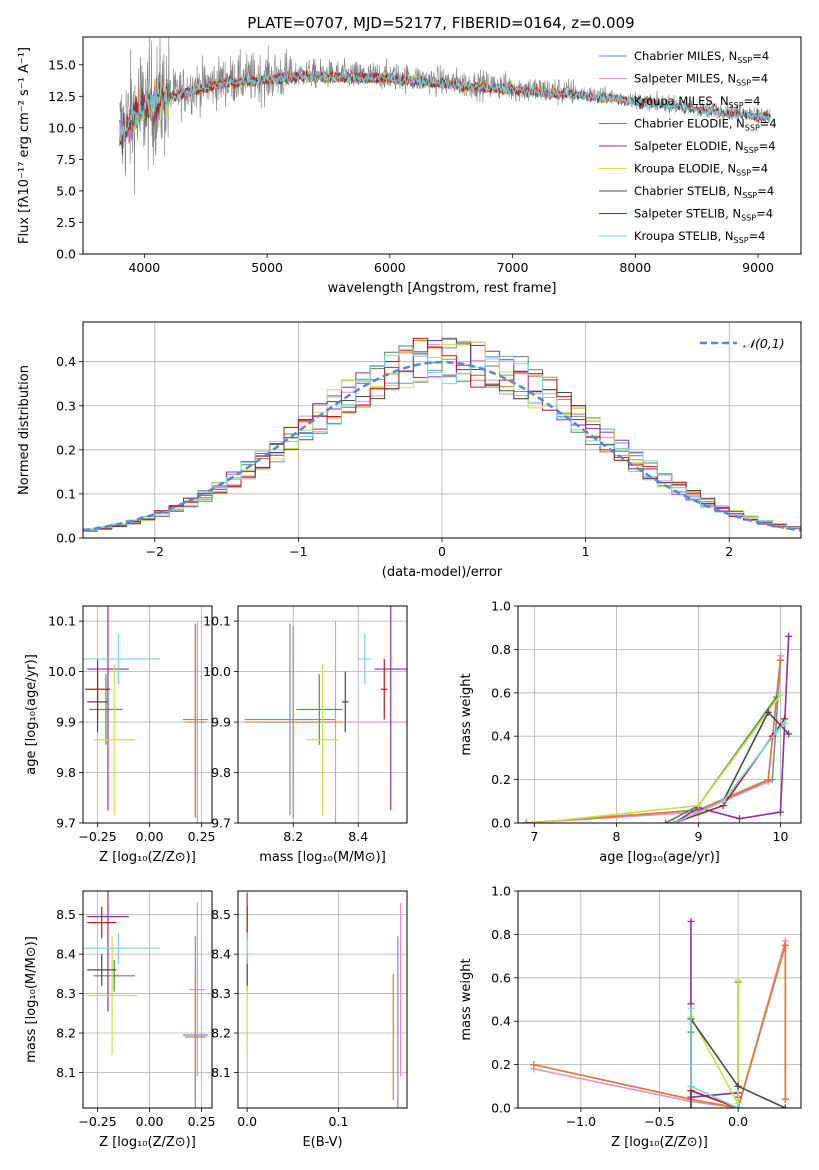 The height and width of the screenshot is (1170, 819). I want to click on plot-area-mass_weight_vs_age, so click(659, 714).